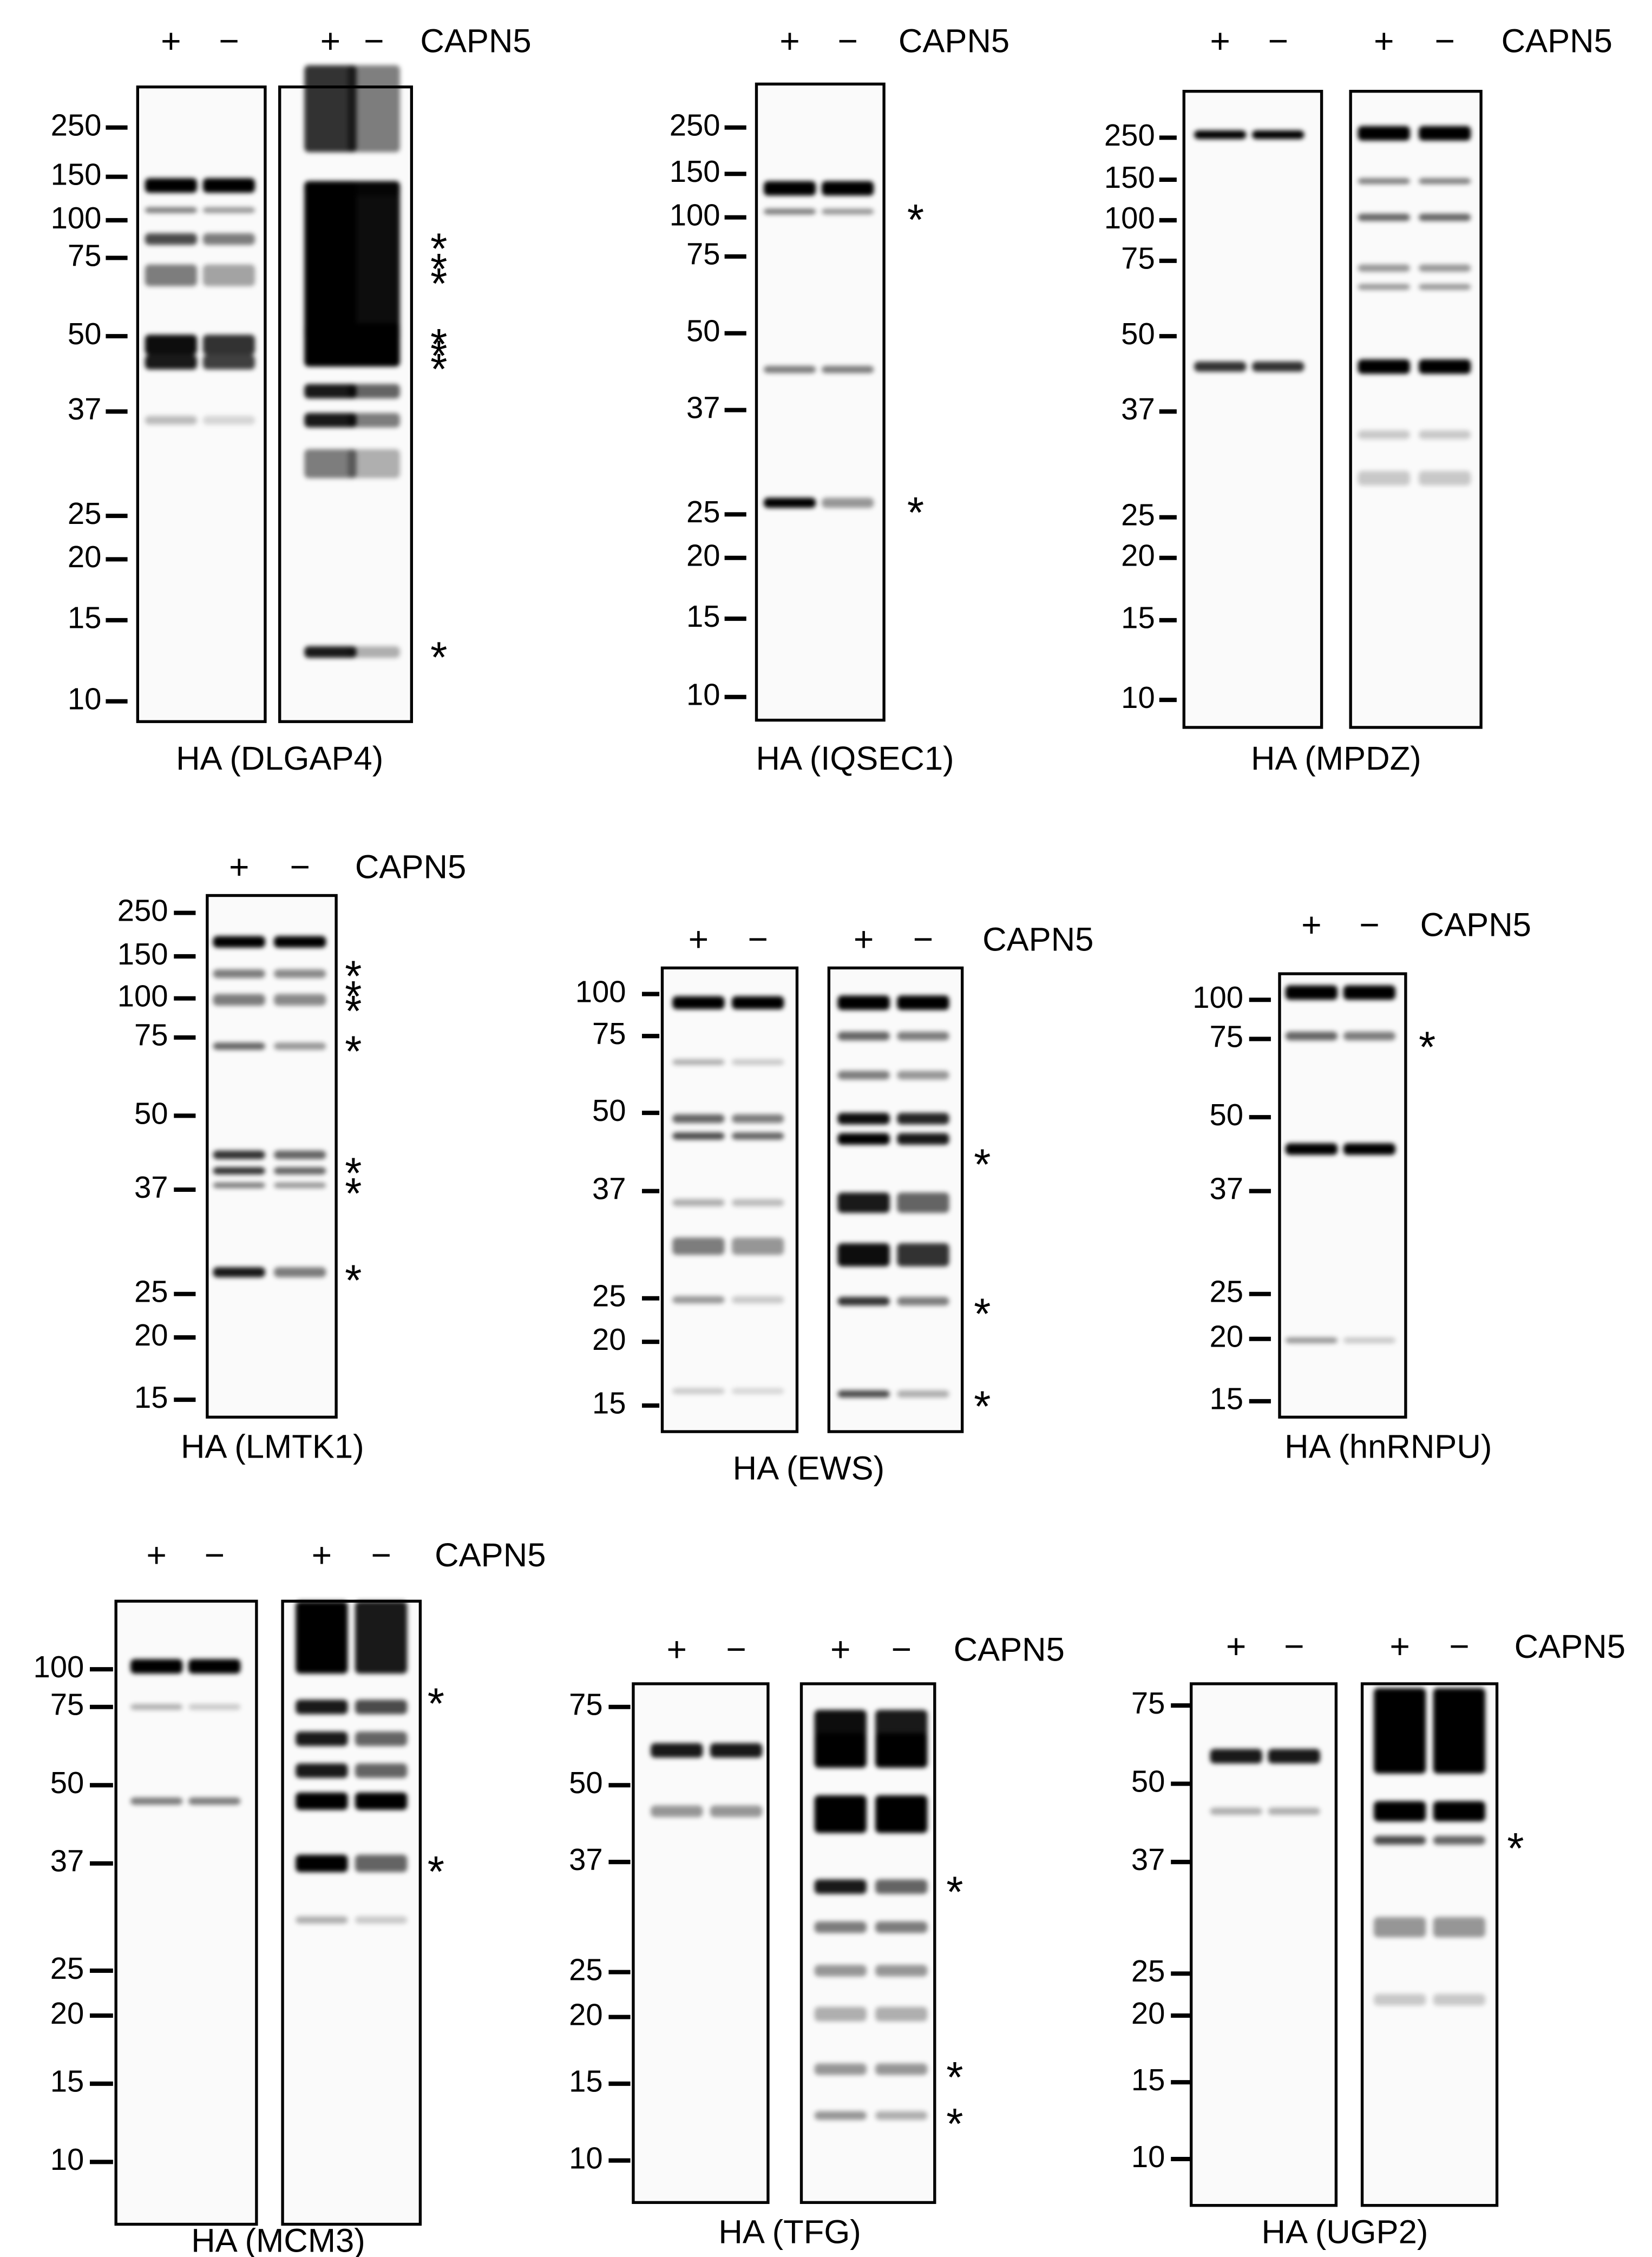  I want to click on bands, so click(352, 361).